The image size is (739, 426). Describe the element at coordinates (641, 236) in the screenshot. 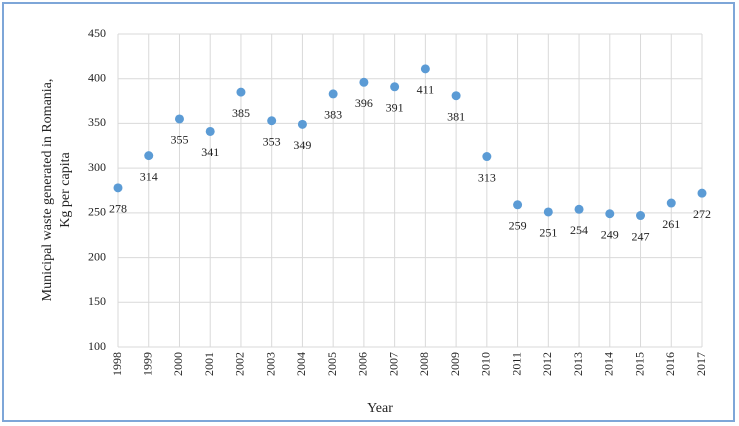

I see `data-label: 247` at that location.